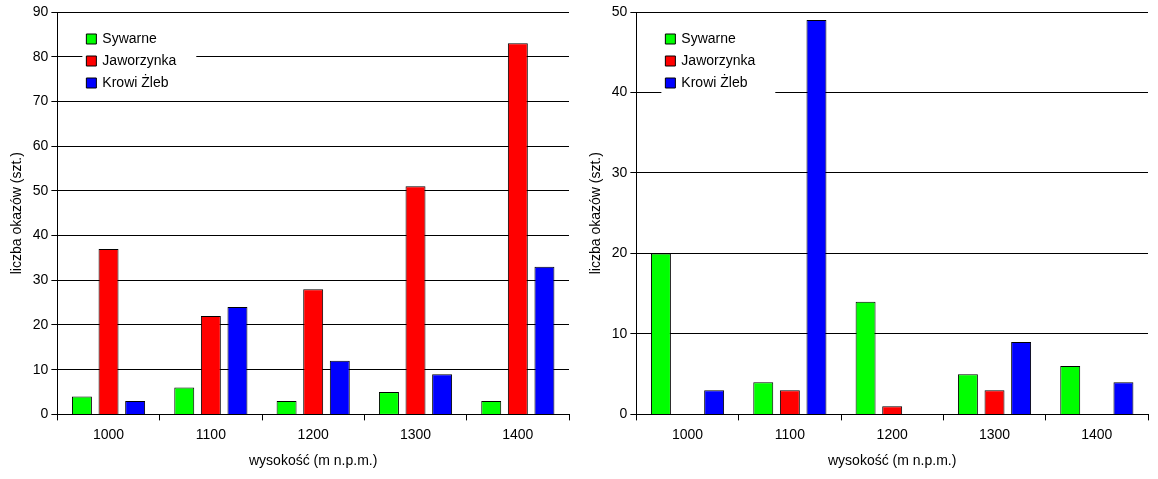 This screenshot has width=1158, height=479. What do you see at coordinates (40, 144) in the screenshot?
I see `y-tick-label: 60` at bounding box center [40, 144].